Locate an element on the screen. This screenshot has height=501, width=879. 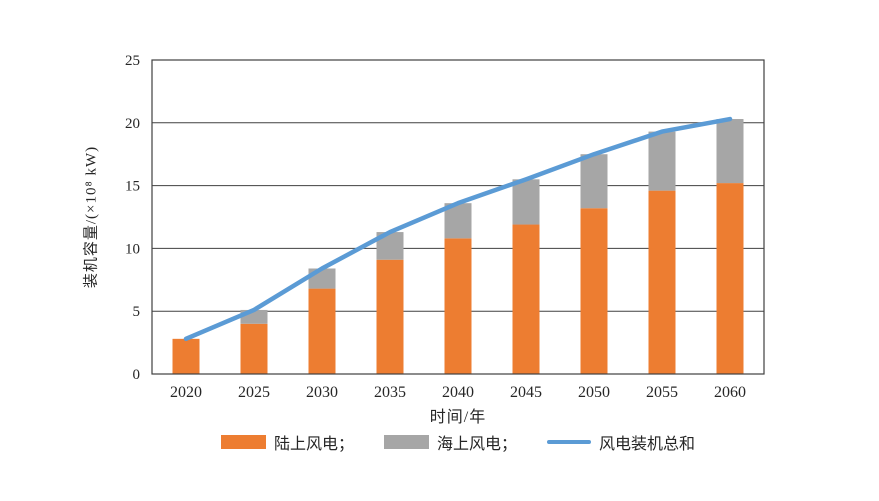
legend-item-total: 风电装机总和 is located at coordinates (621, 442).